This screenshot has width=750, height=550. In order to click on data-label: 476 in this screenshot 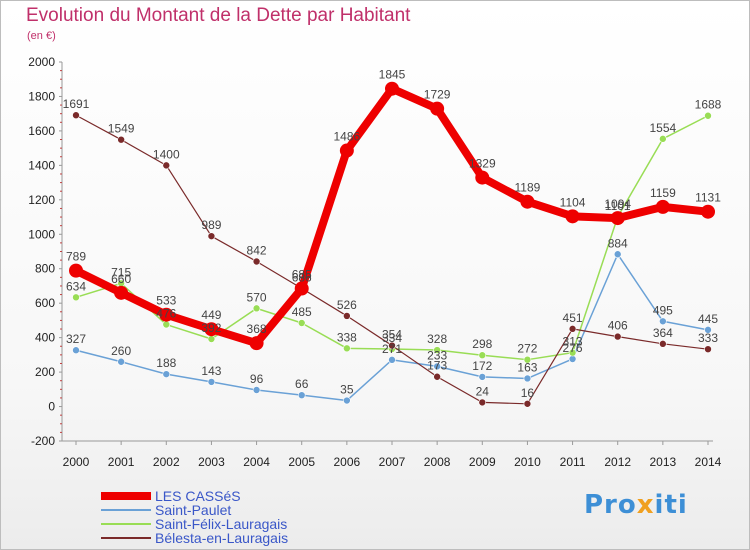, I will do `click(166, 314)`.